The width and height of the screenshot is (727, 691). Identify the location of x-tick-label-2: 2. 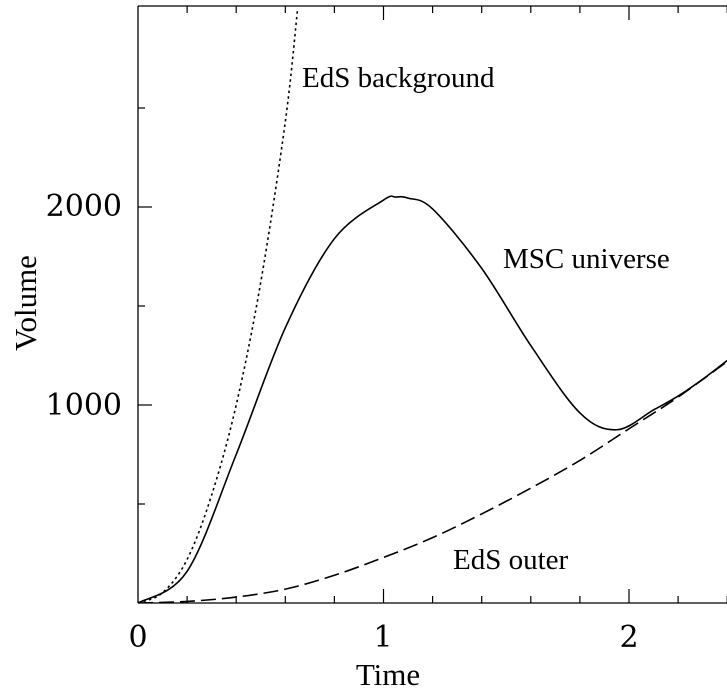
(628, 637).